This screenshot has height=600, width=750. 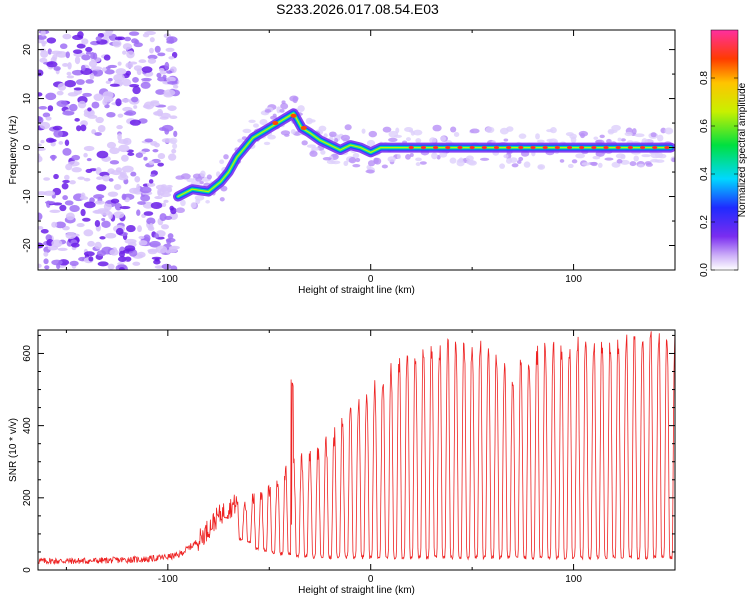 I want to click on colorbar-tick-label: 0.4, so click(x=704, y=174).